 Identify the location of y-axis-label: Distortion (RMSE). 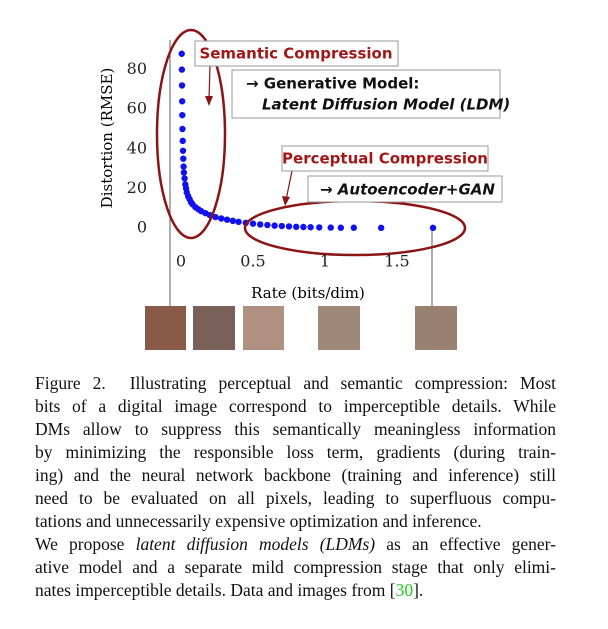
(107, 138).